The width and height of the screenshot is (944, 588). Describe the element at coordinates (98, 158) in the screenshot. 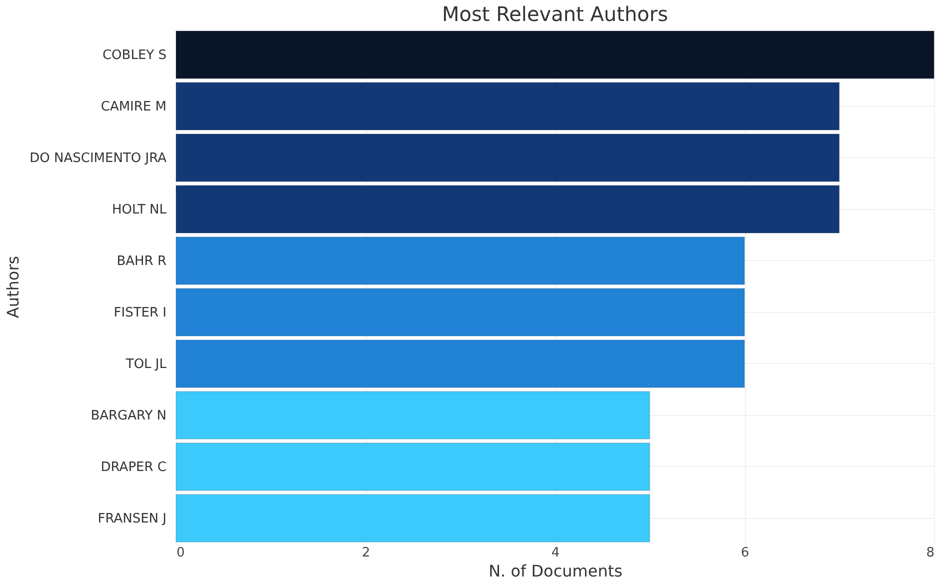

I see `y-tick-label: DO NASCIMENTO JRA` at that location.